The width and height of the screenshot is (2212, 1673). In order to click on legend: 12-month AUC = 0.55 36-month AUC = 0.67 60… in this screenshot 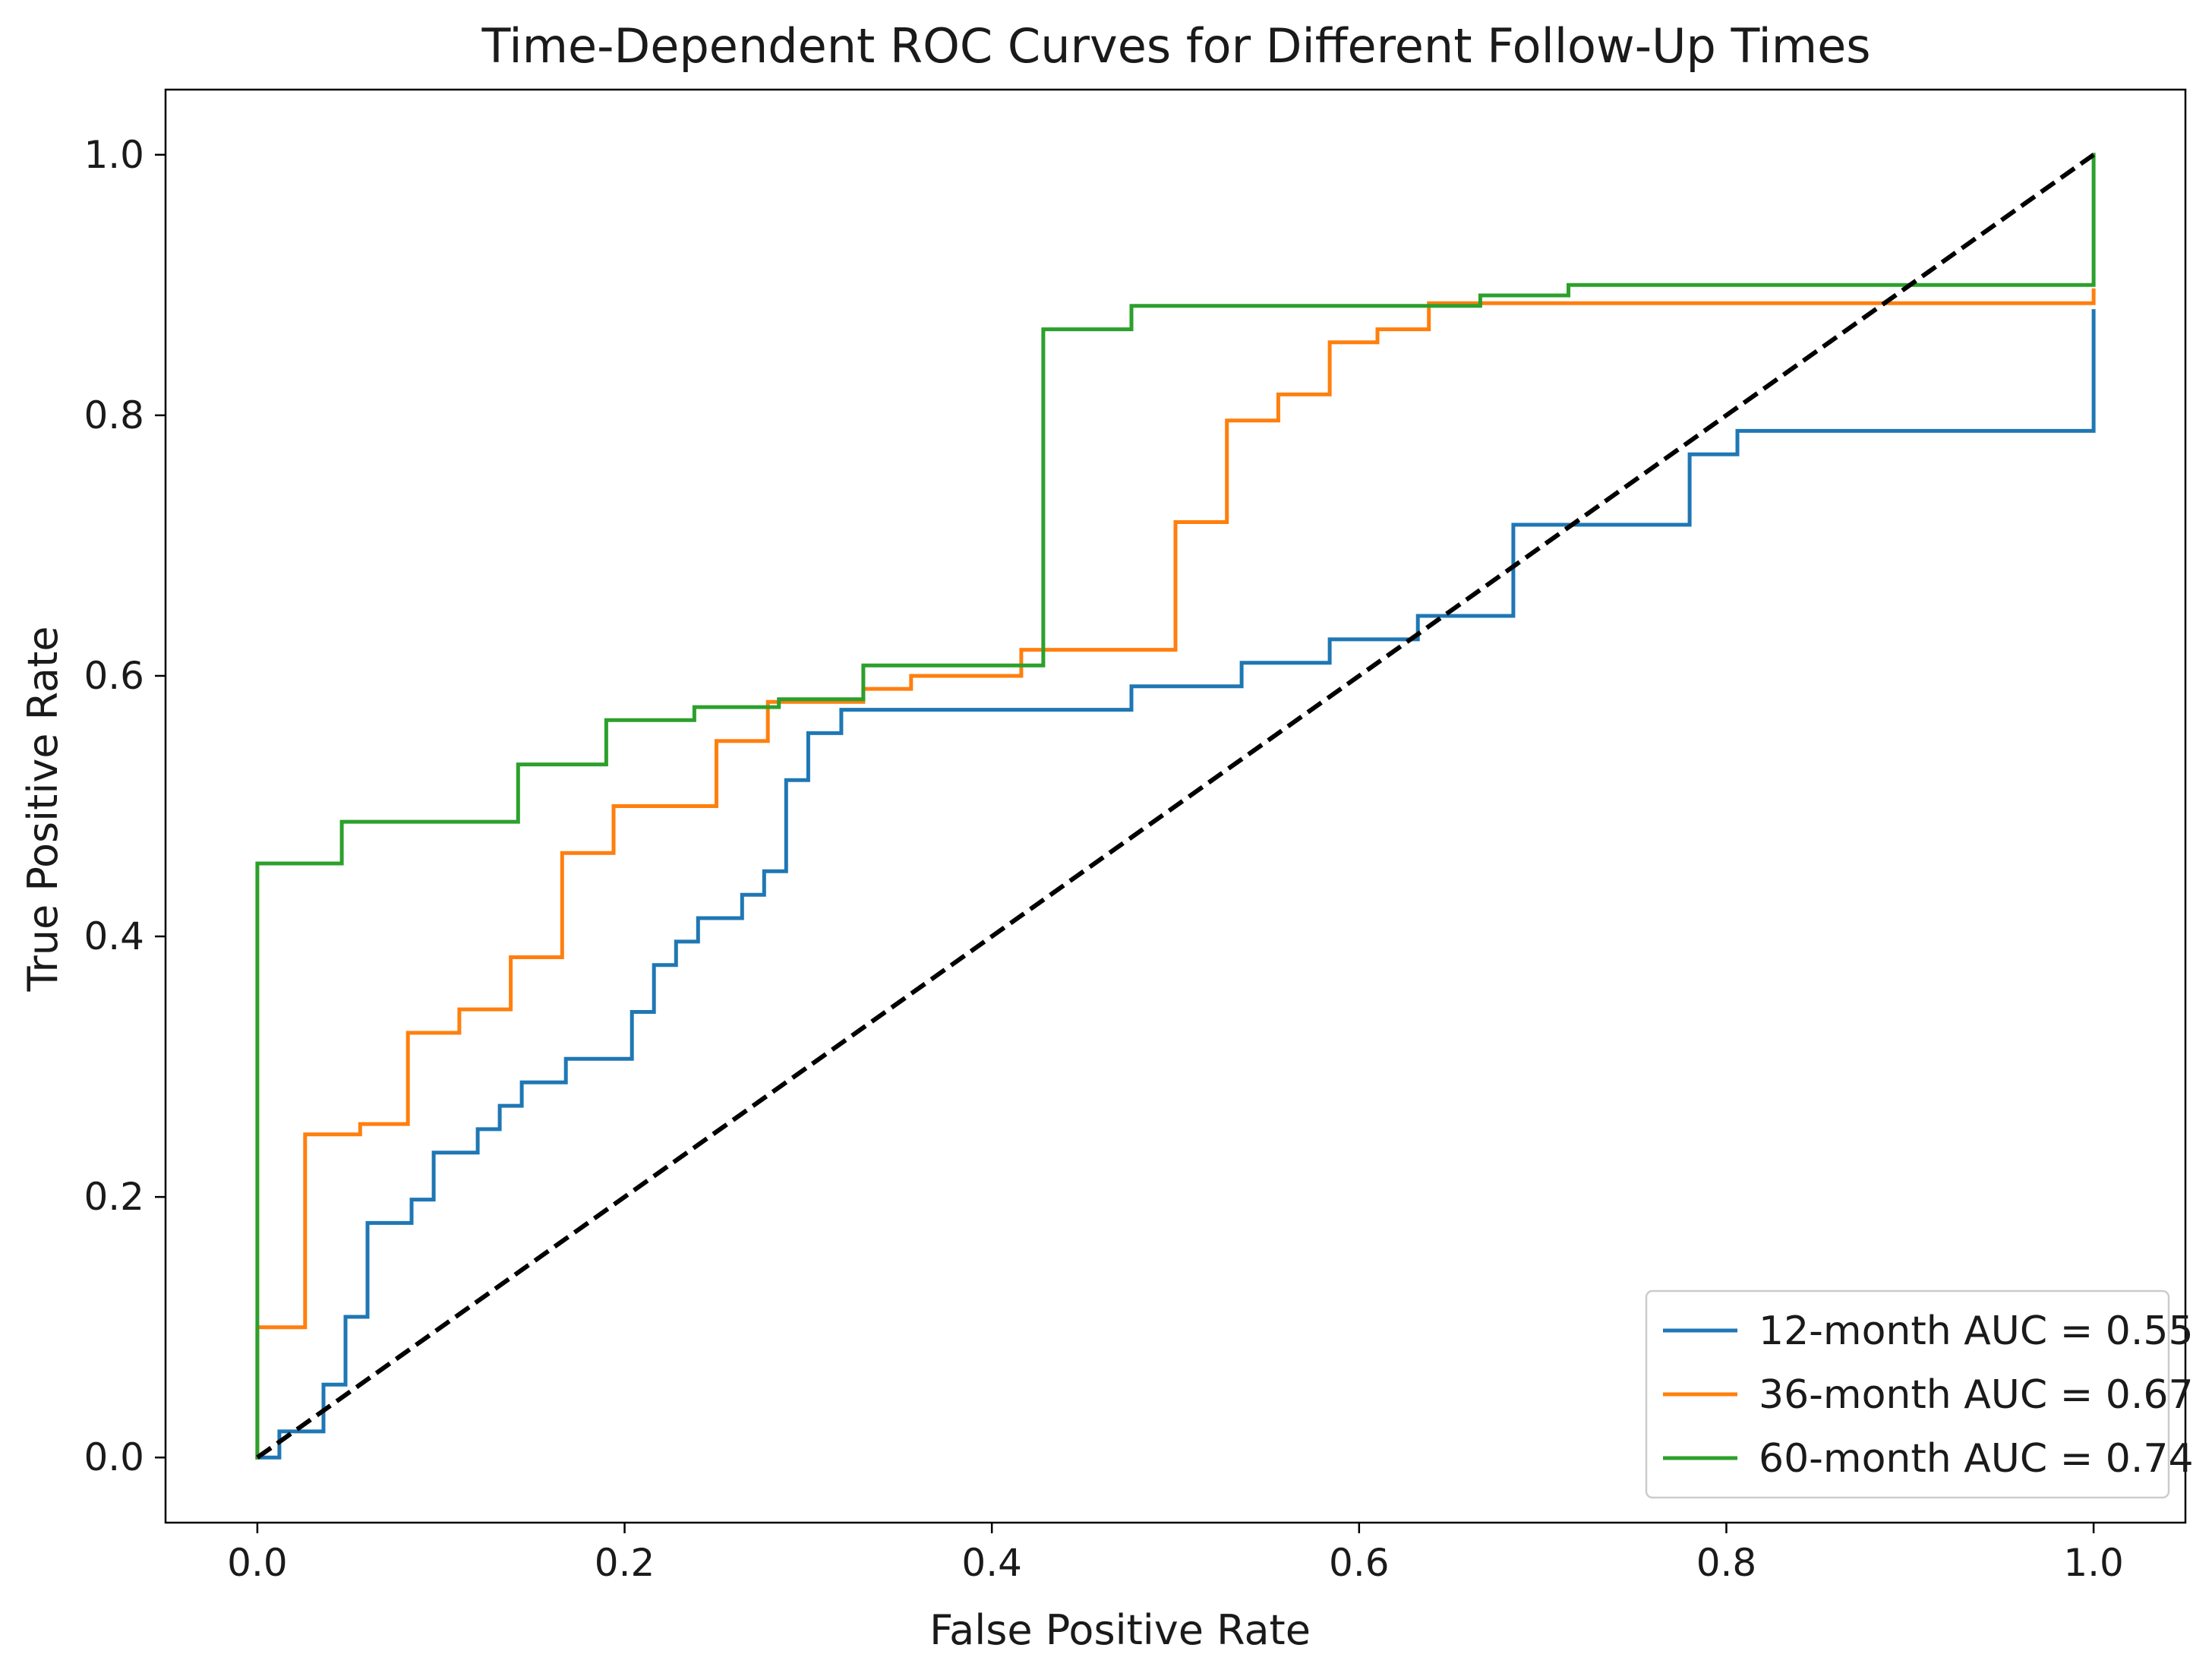, I will do `click(1920, 1394)`.